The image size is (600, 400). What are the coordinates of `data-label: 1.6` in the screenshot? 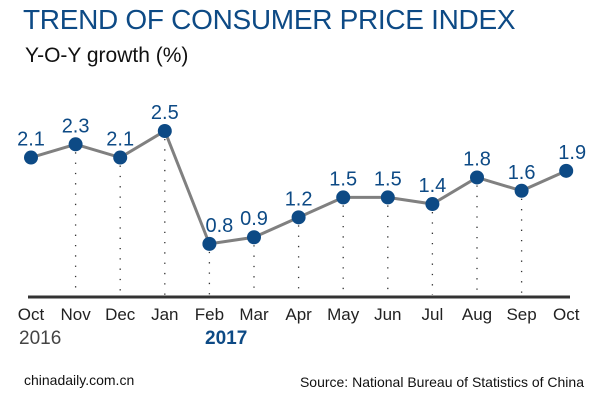 It's located at (522, 173).